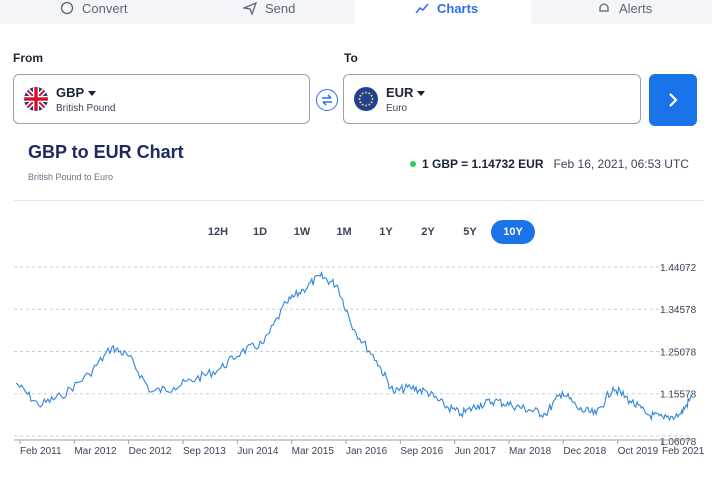 This screenshot has height=483, width=712. I want to click on tab-send: Send, so click(269, 12).